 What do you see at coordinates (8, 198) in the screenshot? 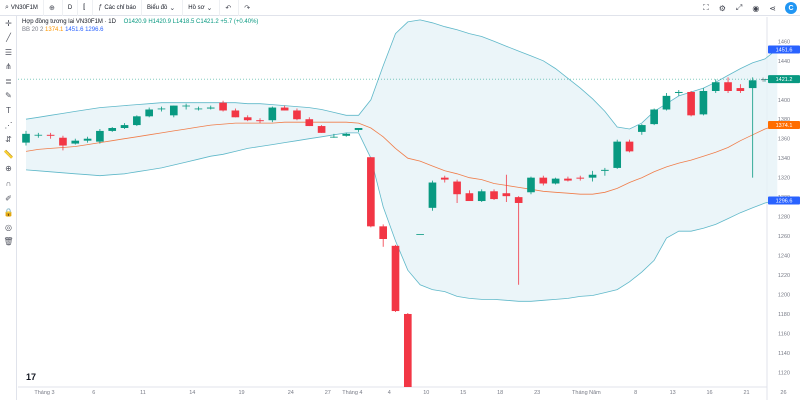
I see `lock-drawing-icon: ✐` at bounding box center [8, 198].